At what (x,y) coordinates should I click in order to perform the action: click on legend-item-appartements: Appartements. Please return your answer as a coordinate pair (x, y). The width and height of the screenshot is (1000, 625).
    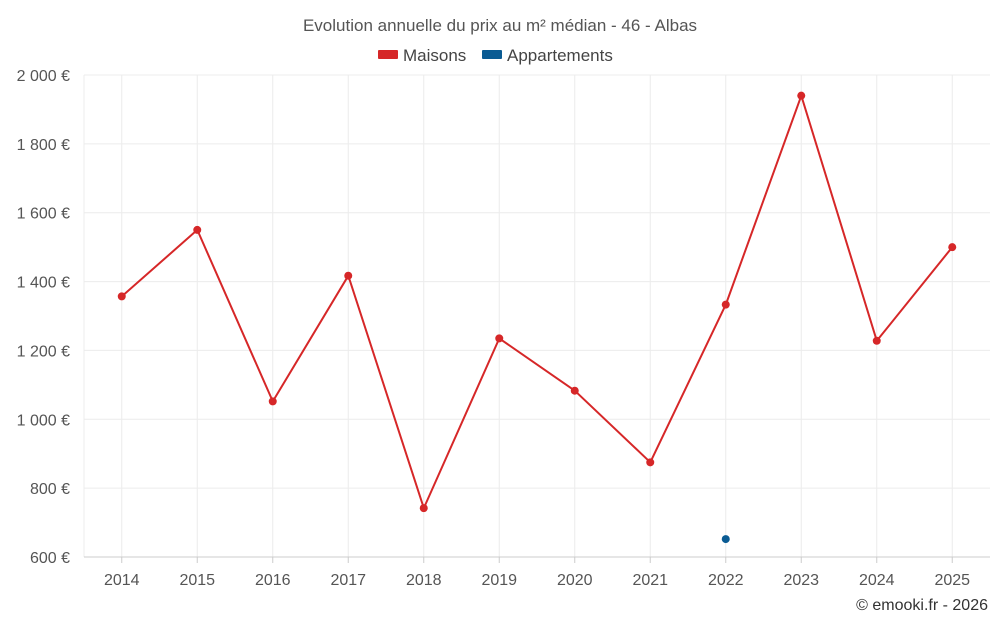
    Looking at the image, I should click on (547, 55).